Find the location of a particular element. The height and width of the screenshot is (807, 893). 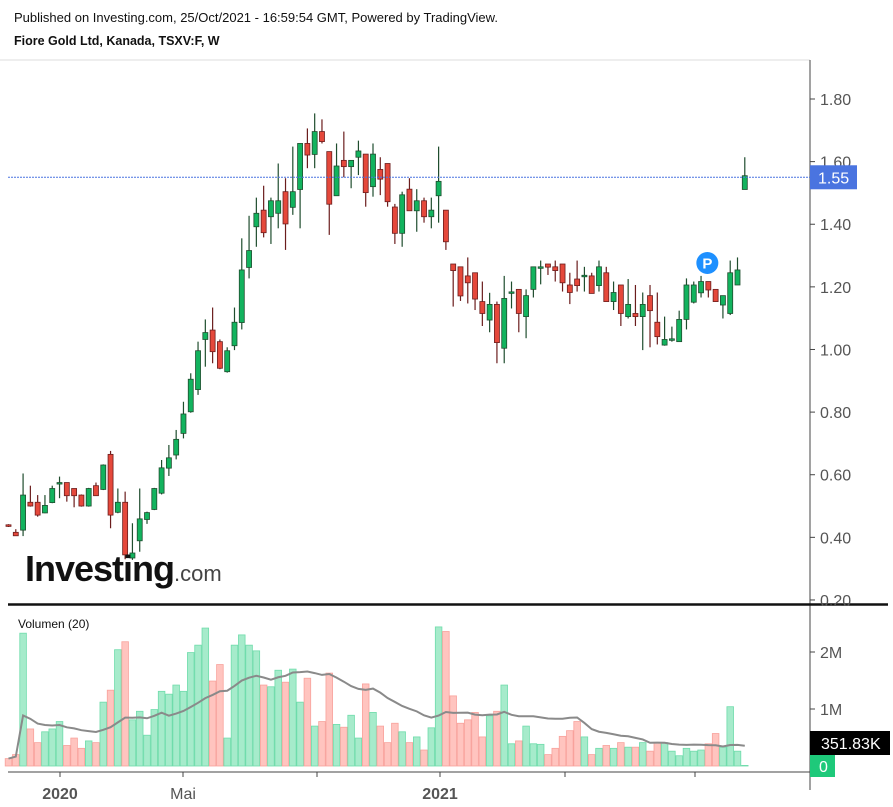

y-tick-label: 1.00 is located at coordinates (835, 350).